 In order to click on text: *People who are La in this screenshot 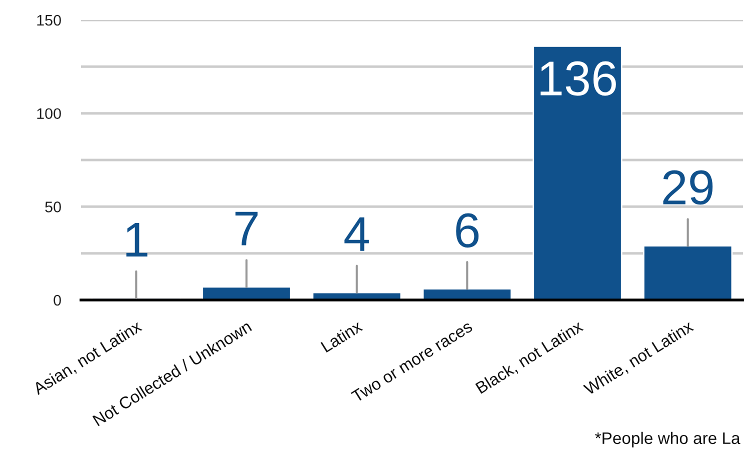, I will do `click(667, 440)`.